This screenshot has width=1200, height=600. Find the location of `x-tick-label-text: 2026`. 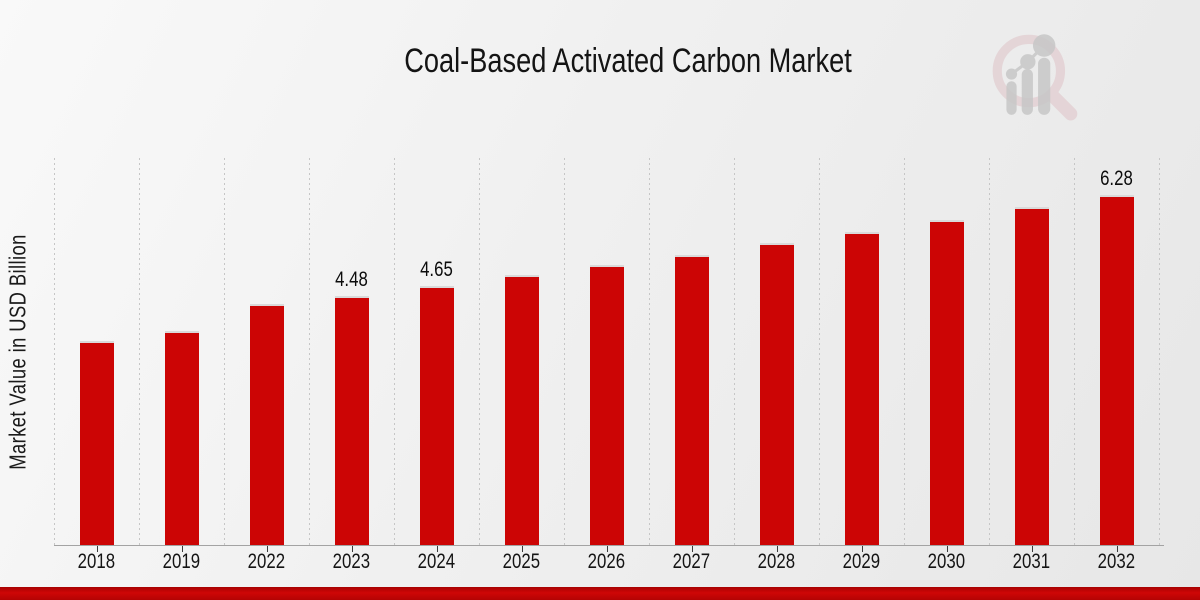

x-tick-label-text: 2026 is located at coordinates (606, 561).